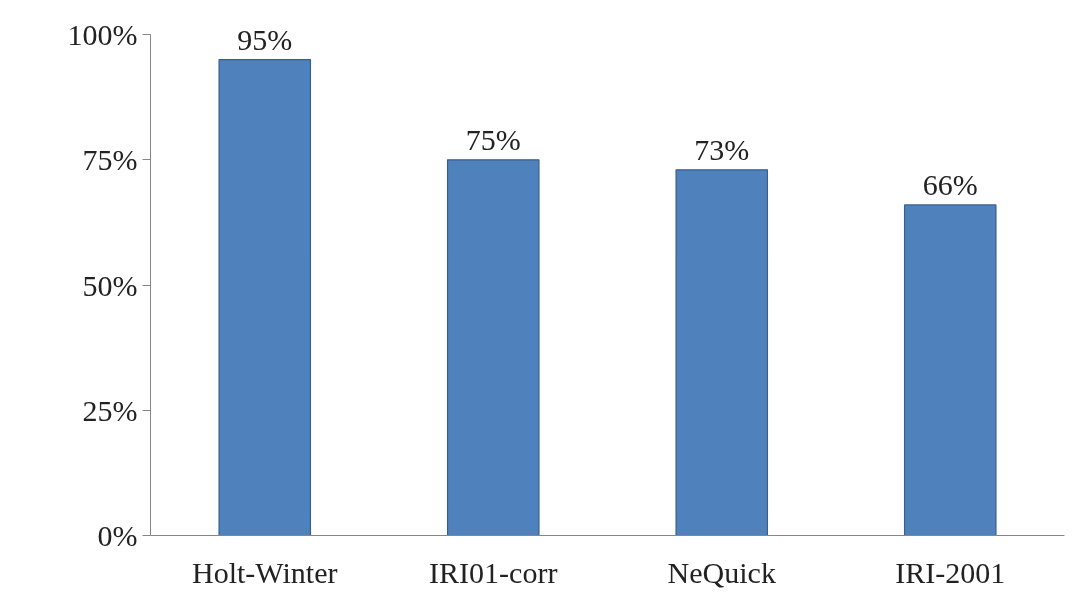  What do you see at coordinates (722, 149) in the screenshot?
I see `data-label: 73%` at bounding box center [722, 149].